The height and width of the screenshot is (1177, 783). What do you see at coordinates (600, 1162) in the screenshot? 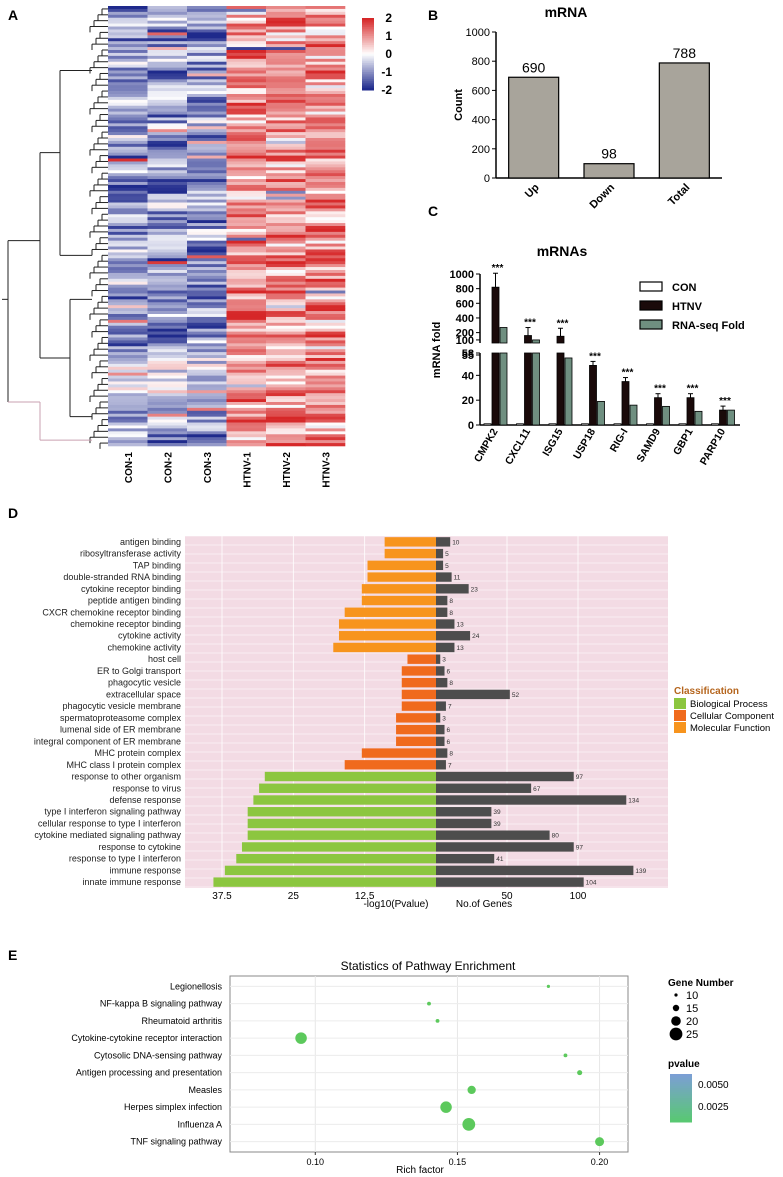
I see `chart-e-xtick-label: 0.20` at bounding box center [600, 1162].